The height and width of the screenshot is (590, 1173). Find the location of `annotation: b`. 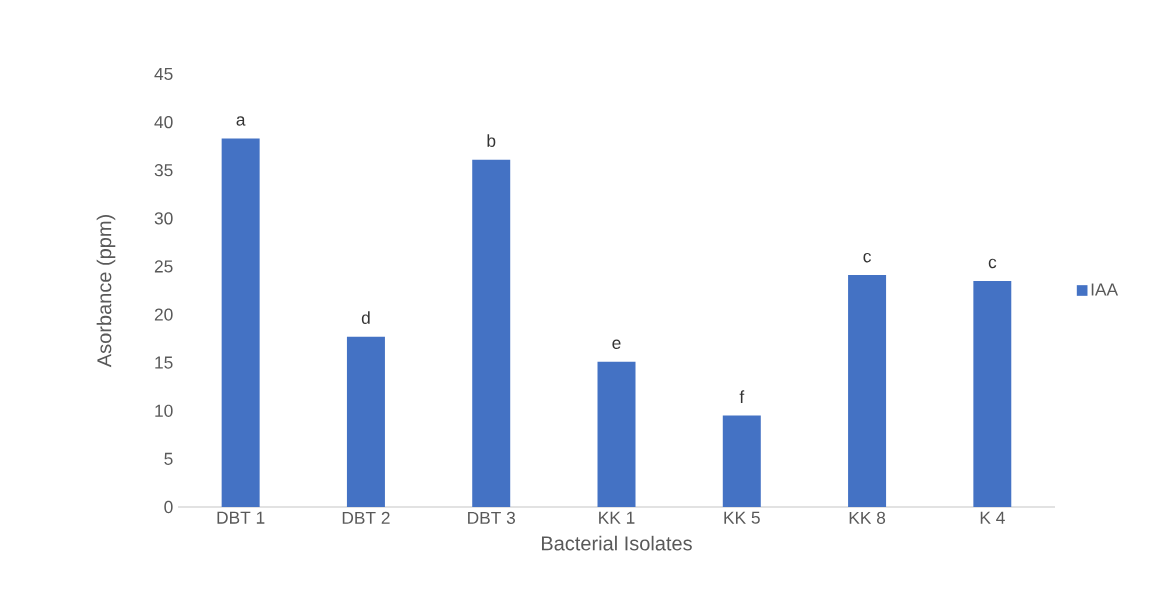

annotation: b is located at coordinates (491, 140).